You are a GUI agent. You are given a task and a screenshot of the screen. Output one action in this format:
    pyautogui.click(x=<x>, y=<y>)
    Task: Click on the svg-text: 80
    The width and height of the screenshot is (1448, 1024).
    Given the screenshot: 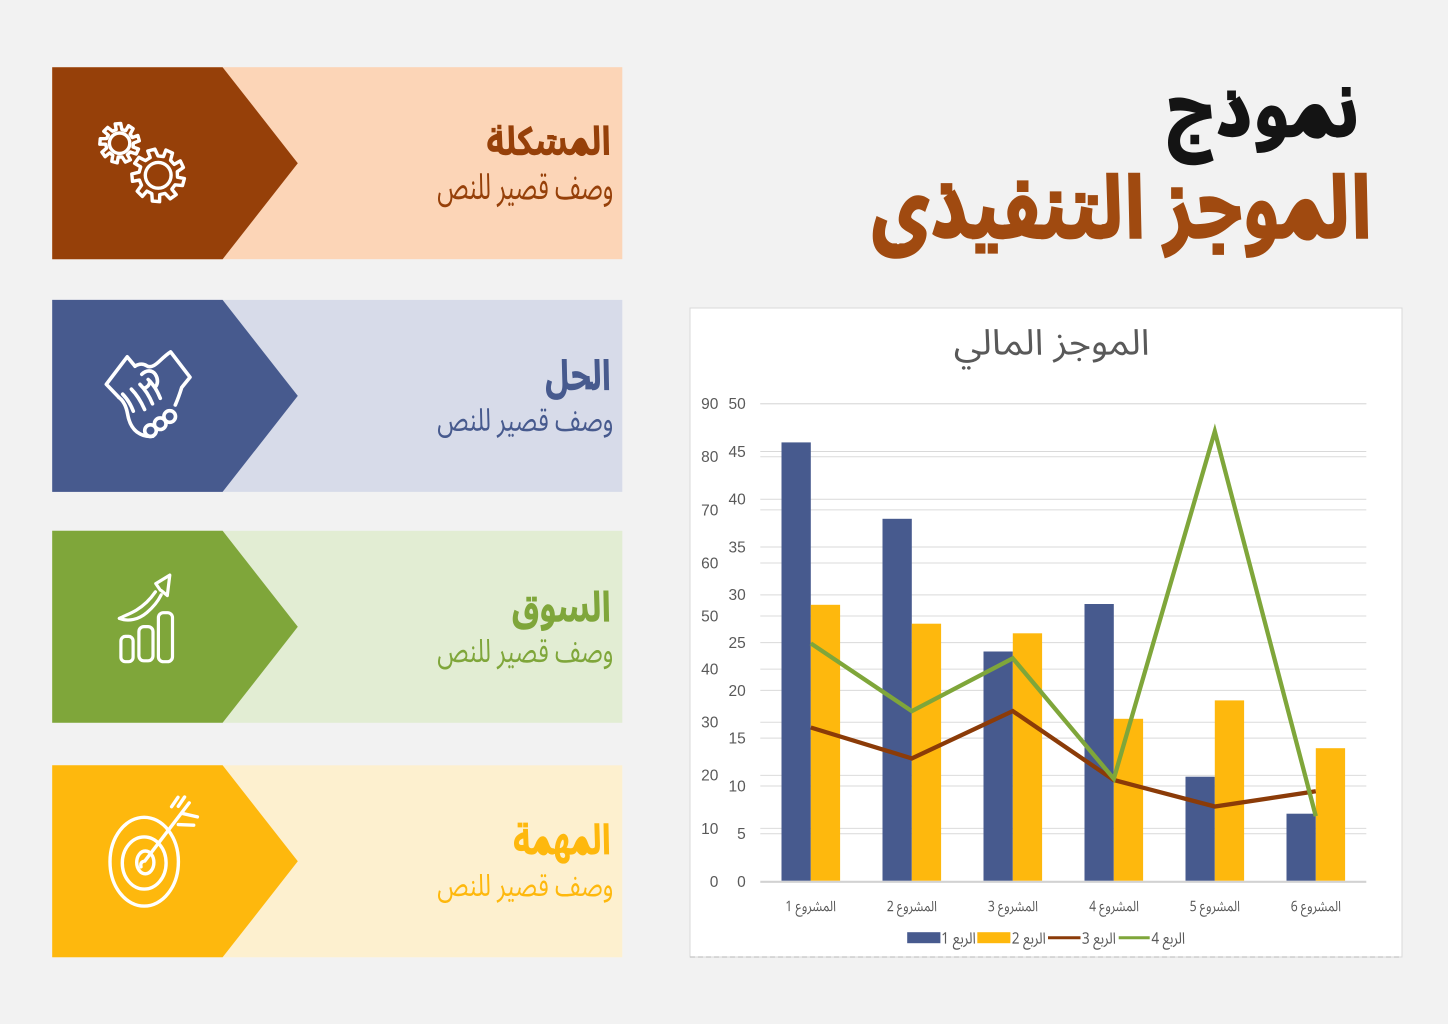 What is the action you would take?
    pyautogui.click(x=710, y=457)
    